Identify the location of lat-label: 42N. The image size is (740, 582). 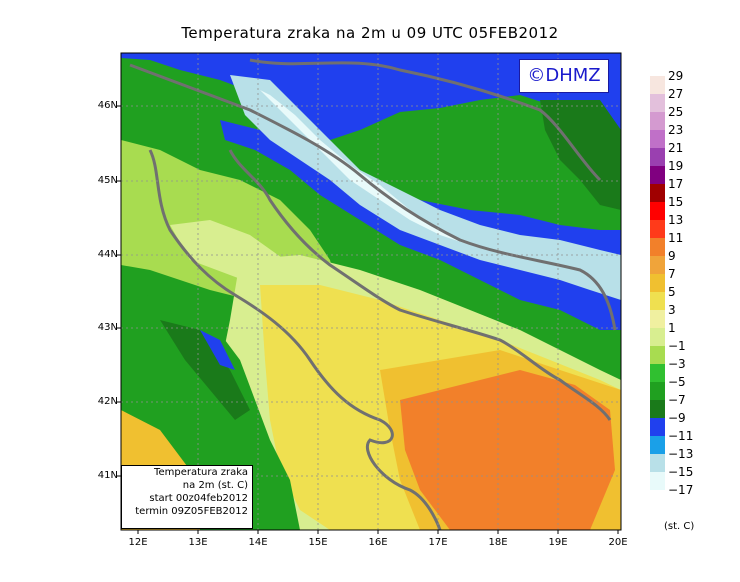
(107, 401).